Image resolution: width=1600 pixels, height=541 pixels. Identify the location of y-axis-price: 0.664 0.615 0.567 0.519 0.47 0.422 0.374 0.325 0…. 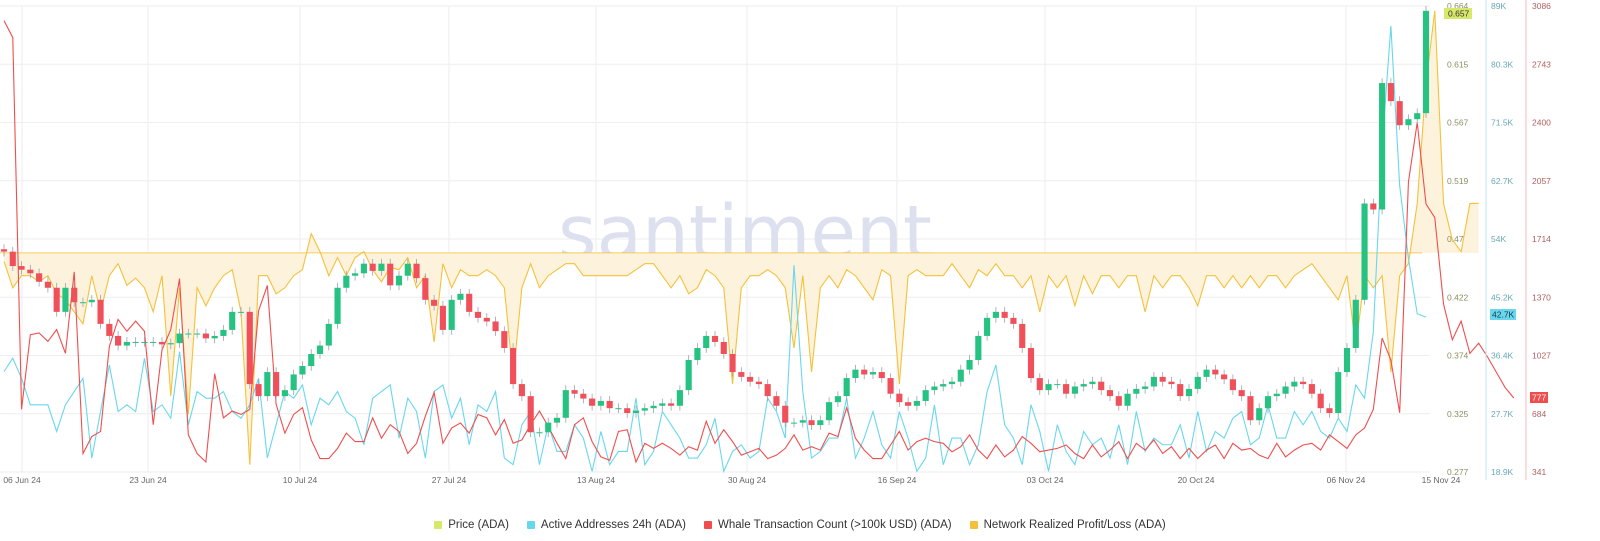
(1487, 240).